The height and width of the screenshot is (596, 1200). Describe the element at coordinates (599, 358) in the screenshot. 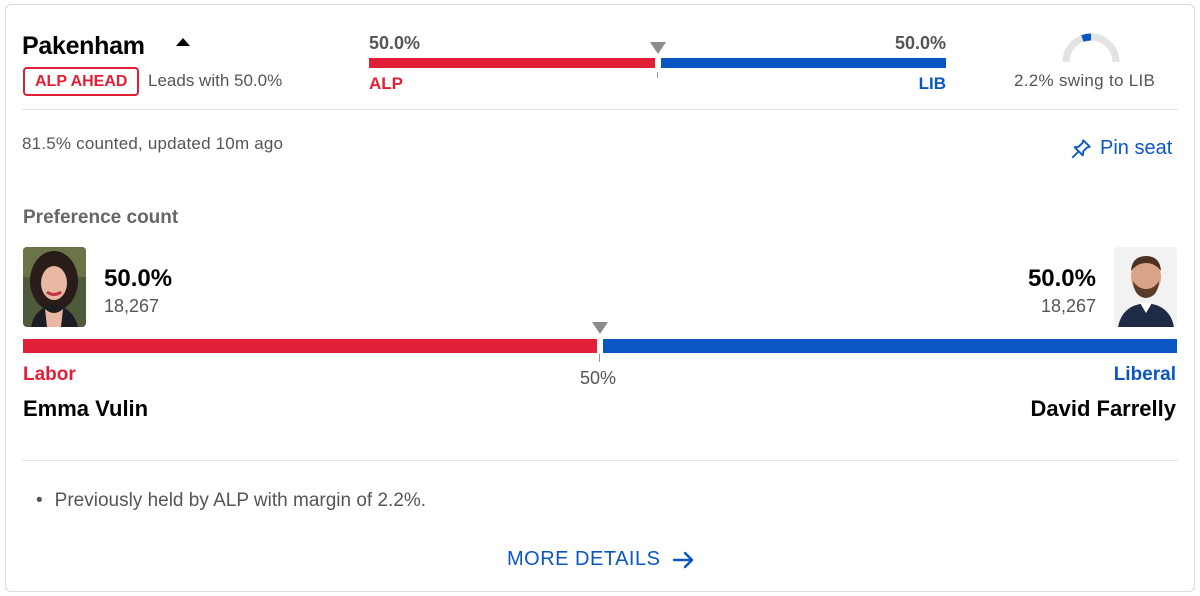

I see `preference-midpoint-tick` at that location.